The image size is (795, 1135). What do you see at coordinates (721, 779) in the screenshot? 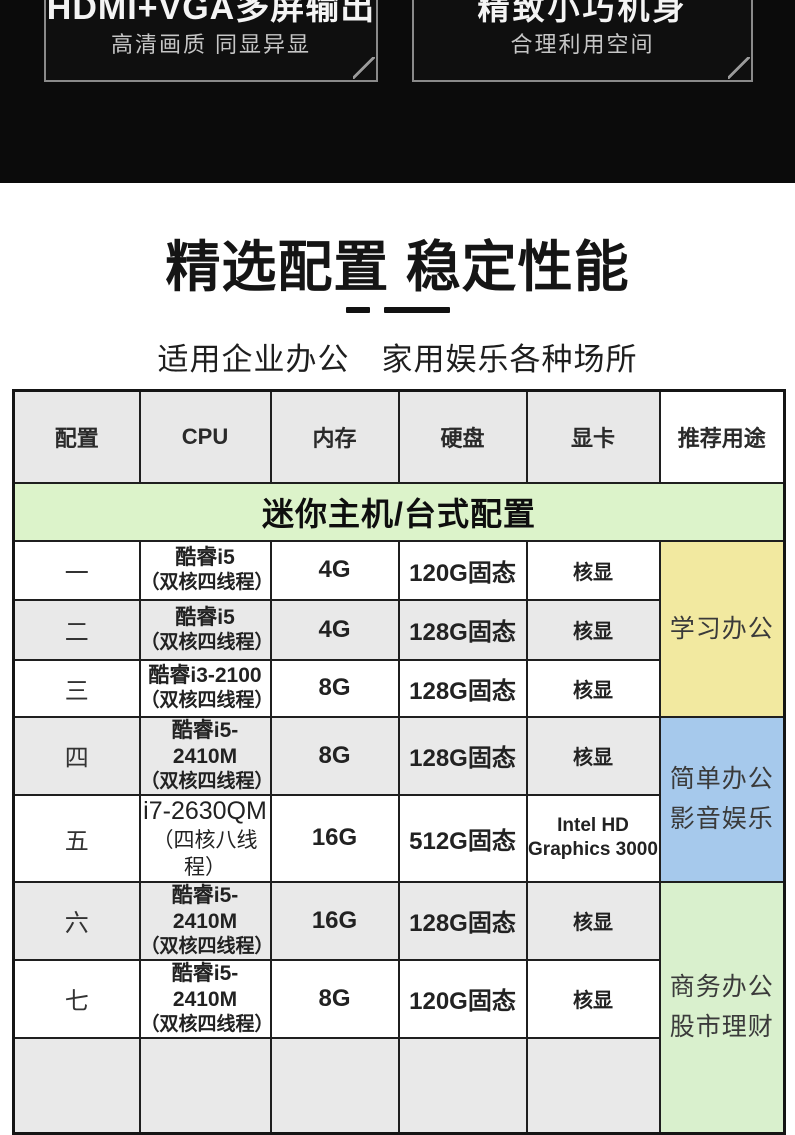
I see `usage-label: 简单办公` at bounding box center [721, 779].